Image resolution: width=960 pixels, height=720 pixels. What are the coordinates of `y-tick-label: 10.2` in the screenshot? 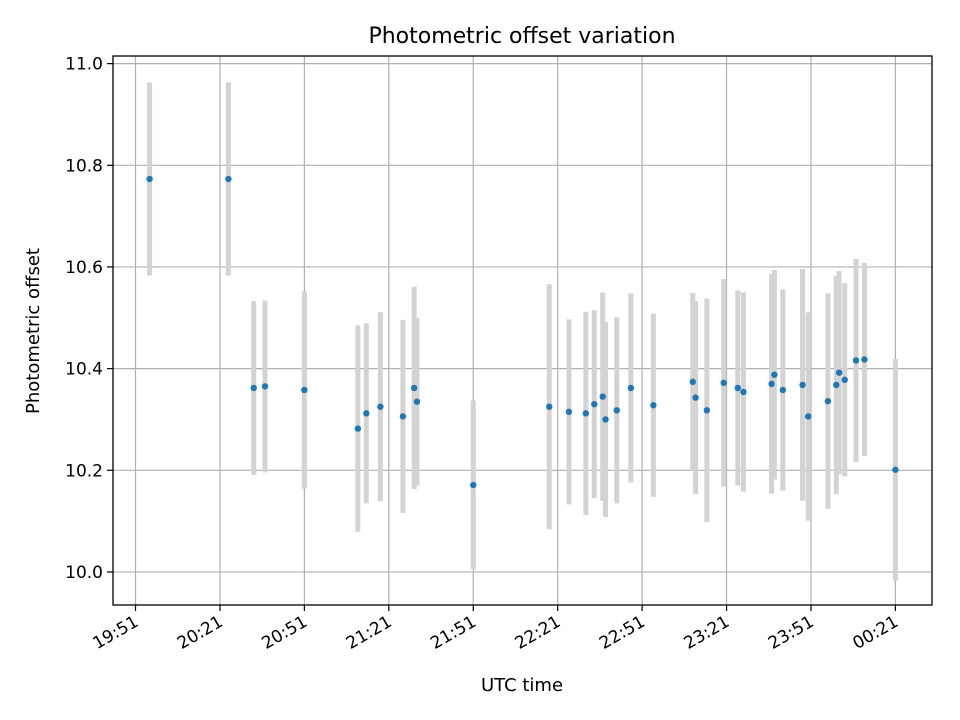 It's located at (84, 471).